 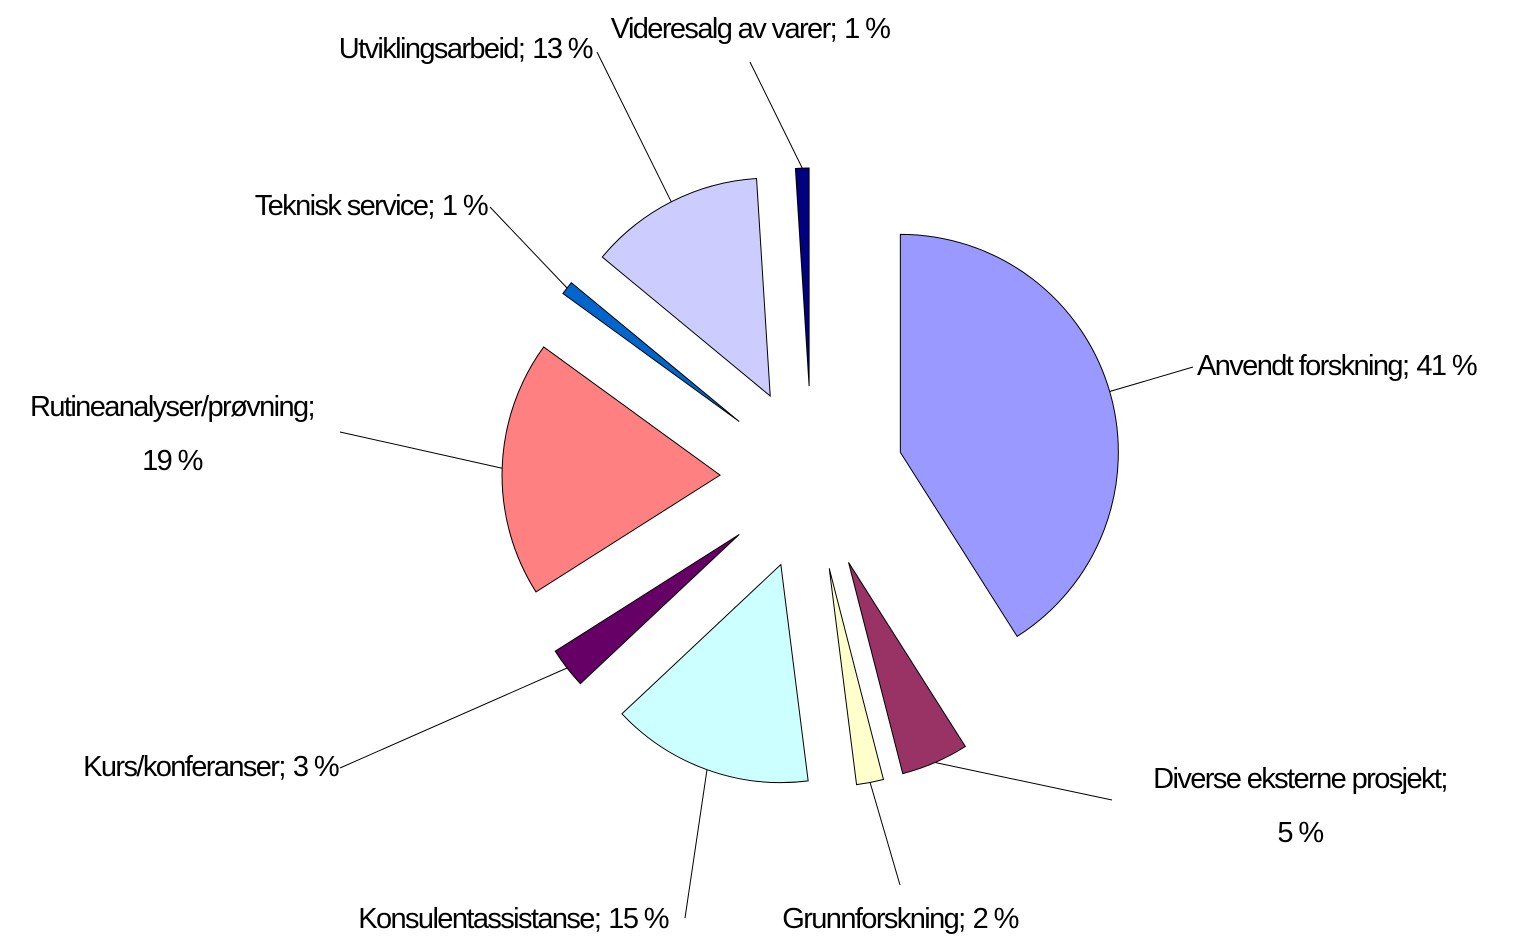 What do you see at coordinates (479, 919) in the screenshot?
I see `category-label: Konsulentassistanse;` at bounding box center [479, 919].